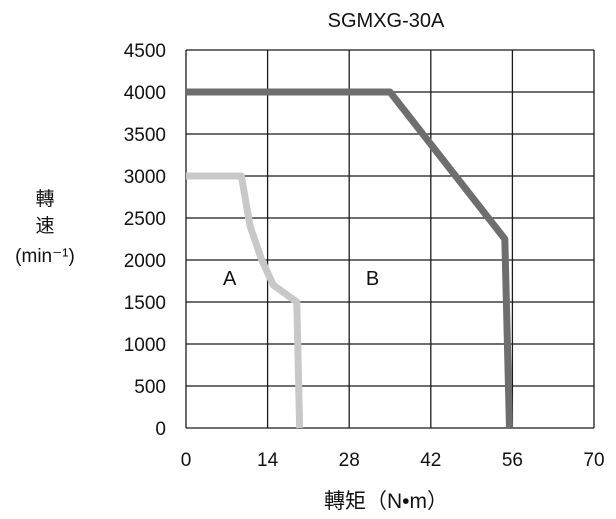  I want to click on chart-title: SGMXG-30A, so click(386, 21).